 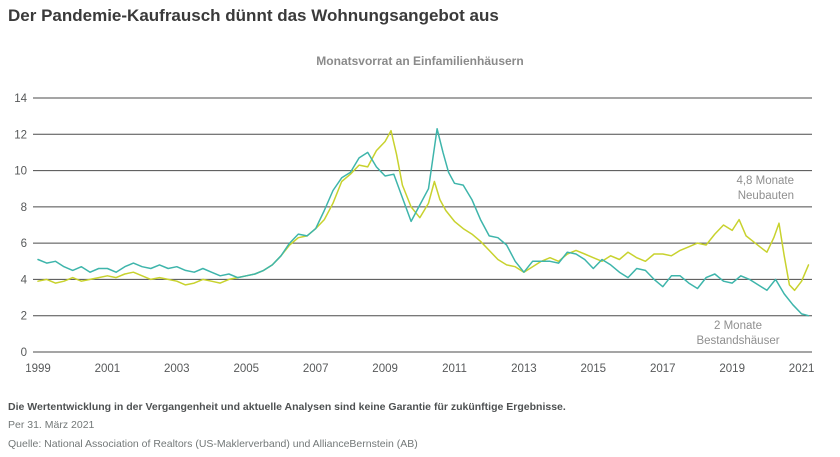 I want to click on annotation-neubauten: 4,8 Monate Neubauten, so click(x=765, y=188).